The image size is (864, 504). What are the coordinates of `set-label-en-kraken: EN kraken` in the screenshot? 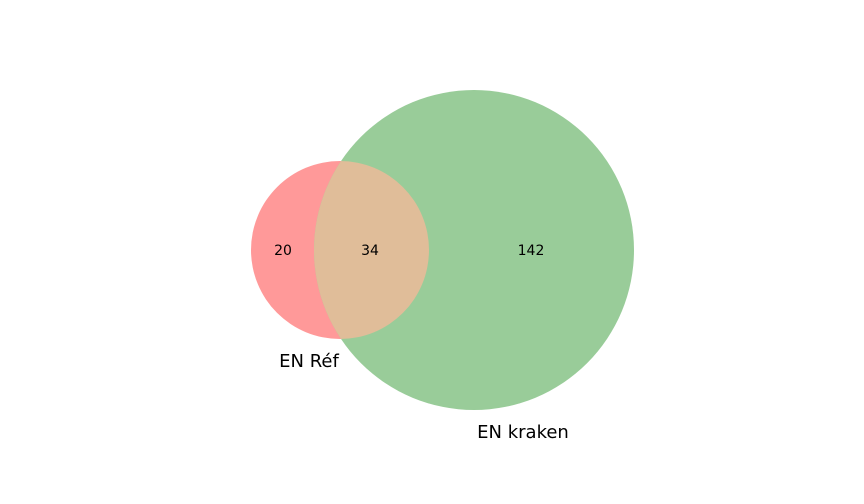 It's located at (523, 432).